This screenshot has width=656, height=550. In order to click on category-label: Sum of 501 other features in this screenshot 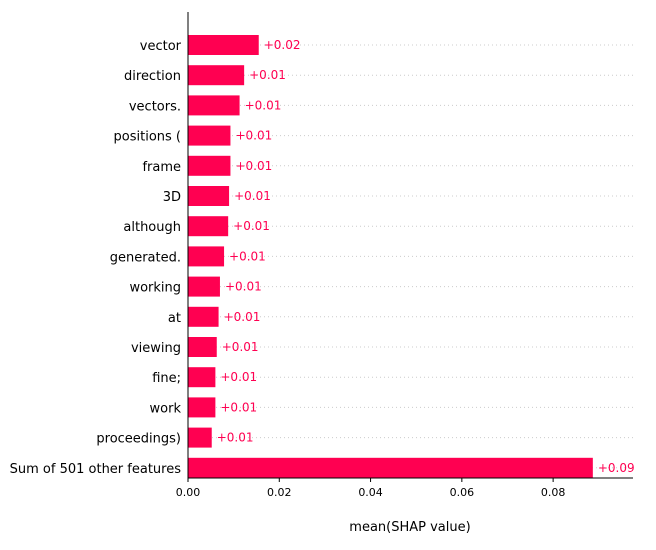, I will do `click(96, 469)`.